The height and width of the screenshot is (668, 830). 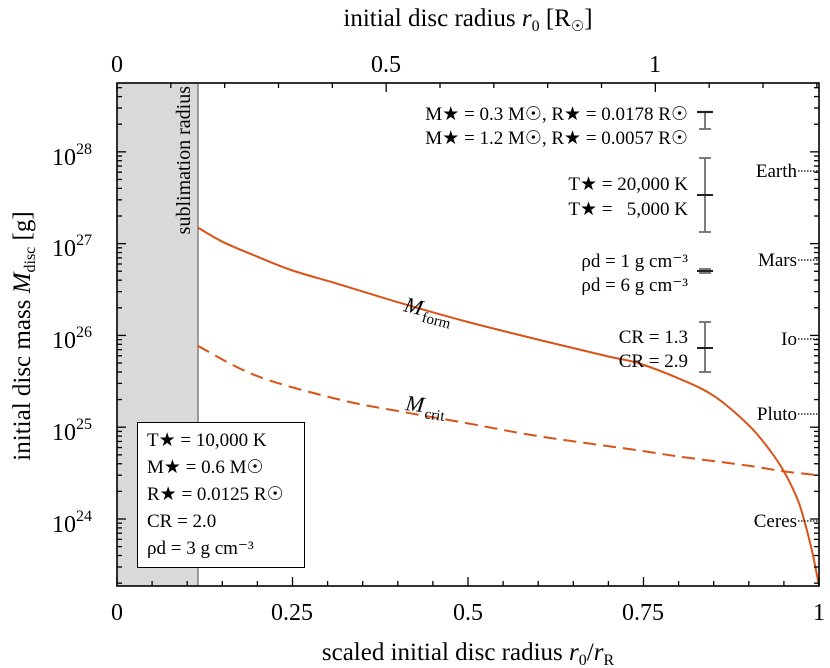 What do you see at coordinates (775, 521) in the screenshot?
I see `planet-ceres: Ceres` at bounding box center [775, 521].